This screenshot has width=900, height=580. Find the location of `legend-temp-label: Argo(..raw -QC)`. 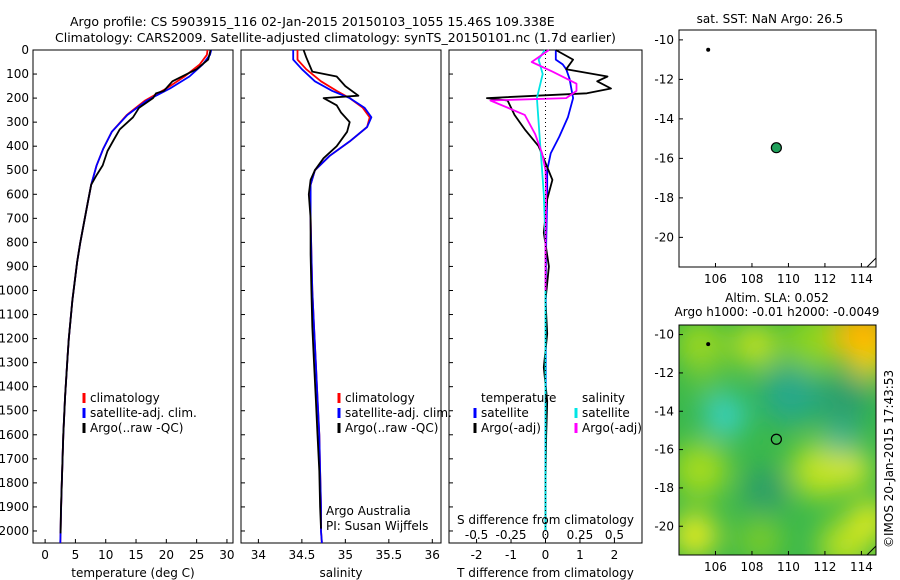

legend-temp-label: Argo(..raw -QC) is located at coordinates (136, 428).